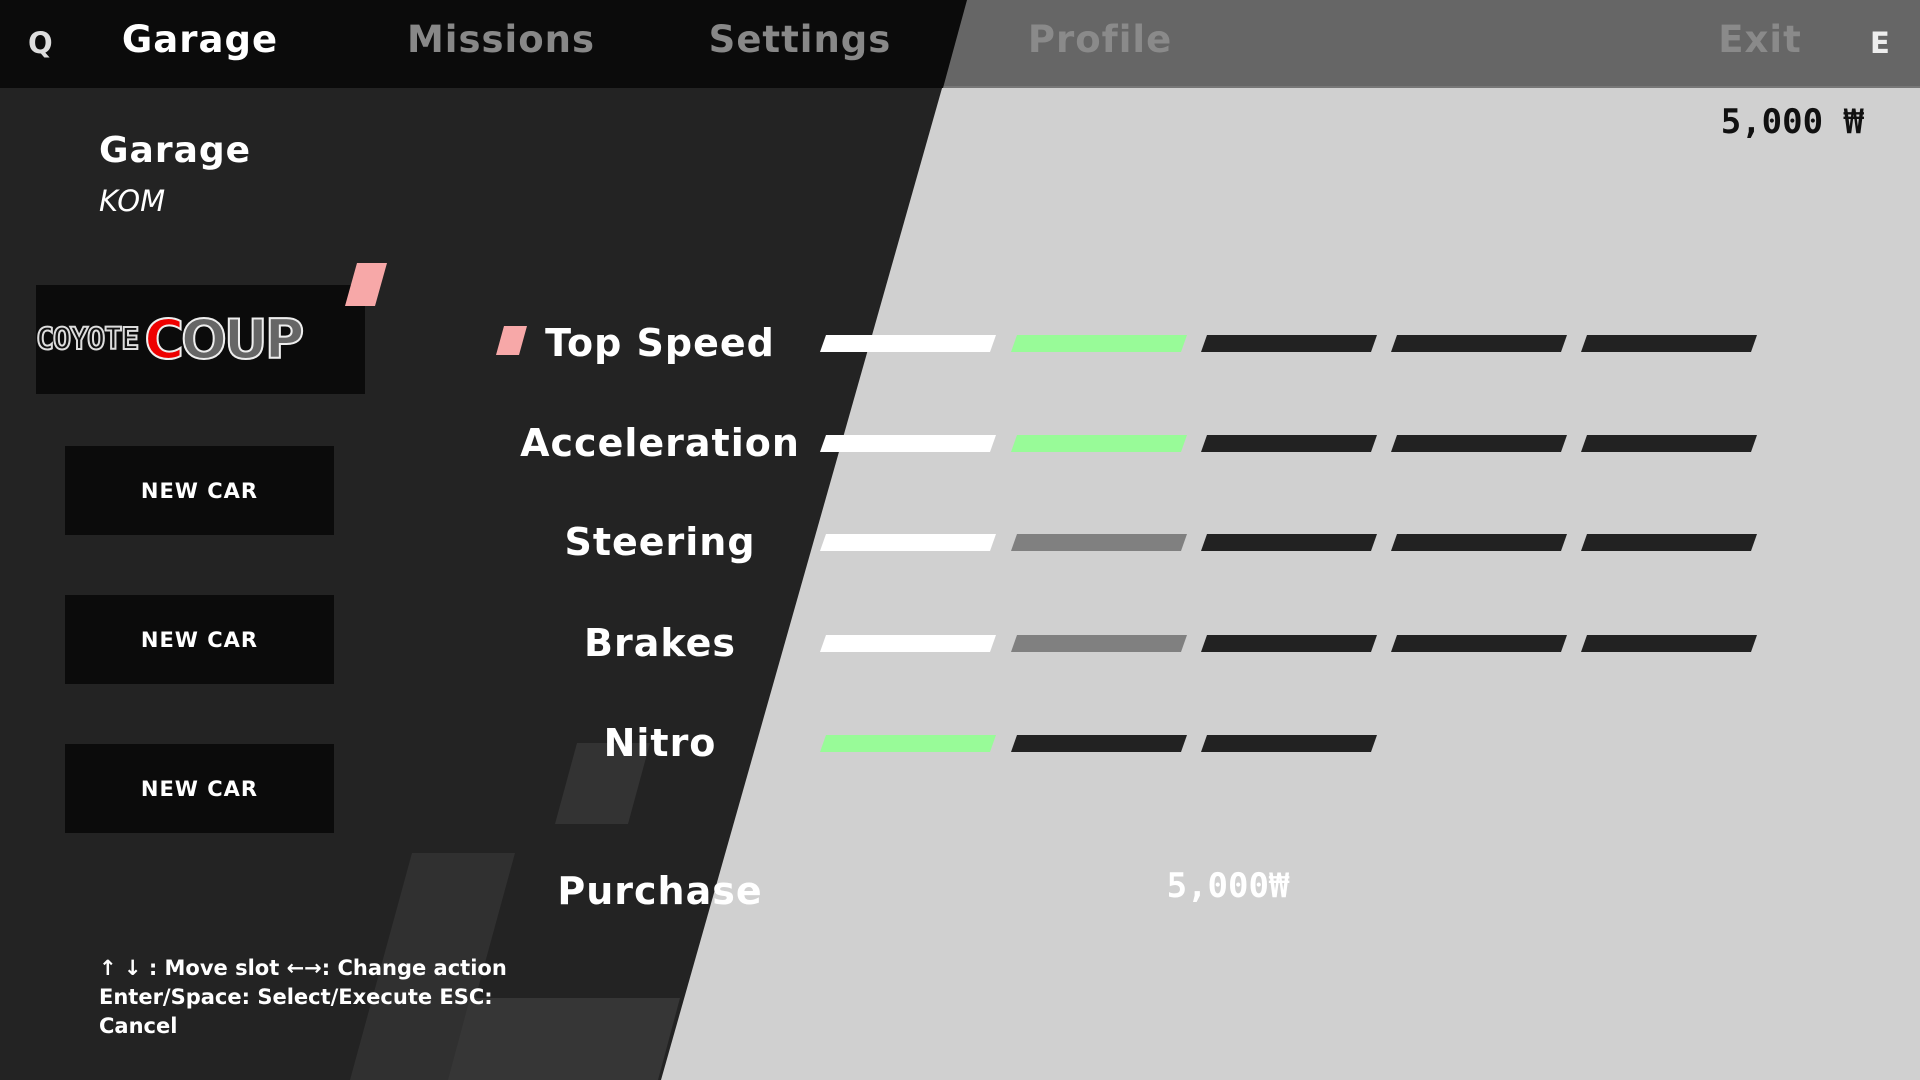 The height and width of the screenshot is (1080, 1920). What do you see at coordinates (40, 43) in the screenshot?
I see `prev-tab-key: Q` at bounding box center [40, 43].